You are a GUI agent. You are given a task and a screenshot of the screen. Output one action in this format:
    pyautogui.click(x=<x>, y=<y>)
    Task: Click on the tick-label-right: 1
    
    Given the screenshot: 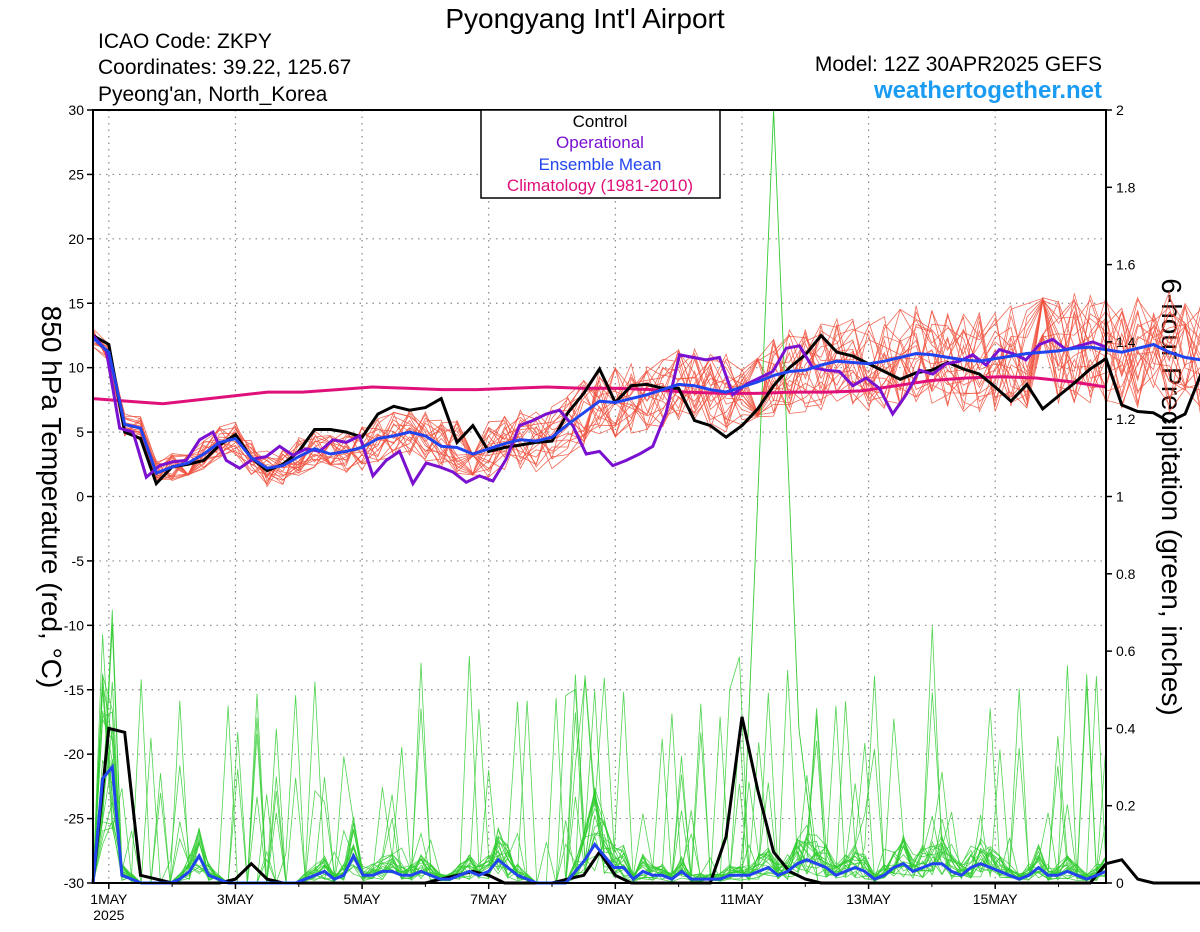 What is the action you would take?
    pyautogui.click(x=1120, y=497)
    